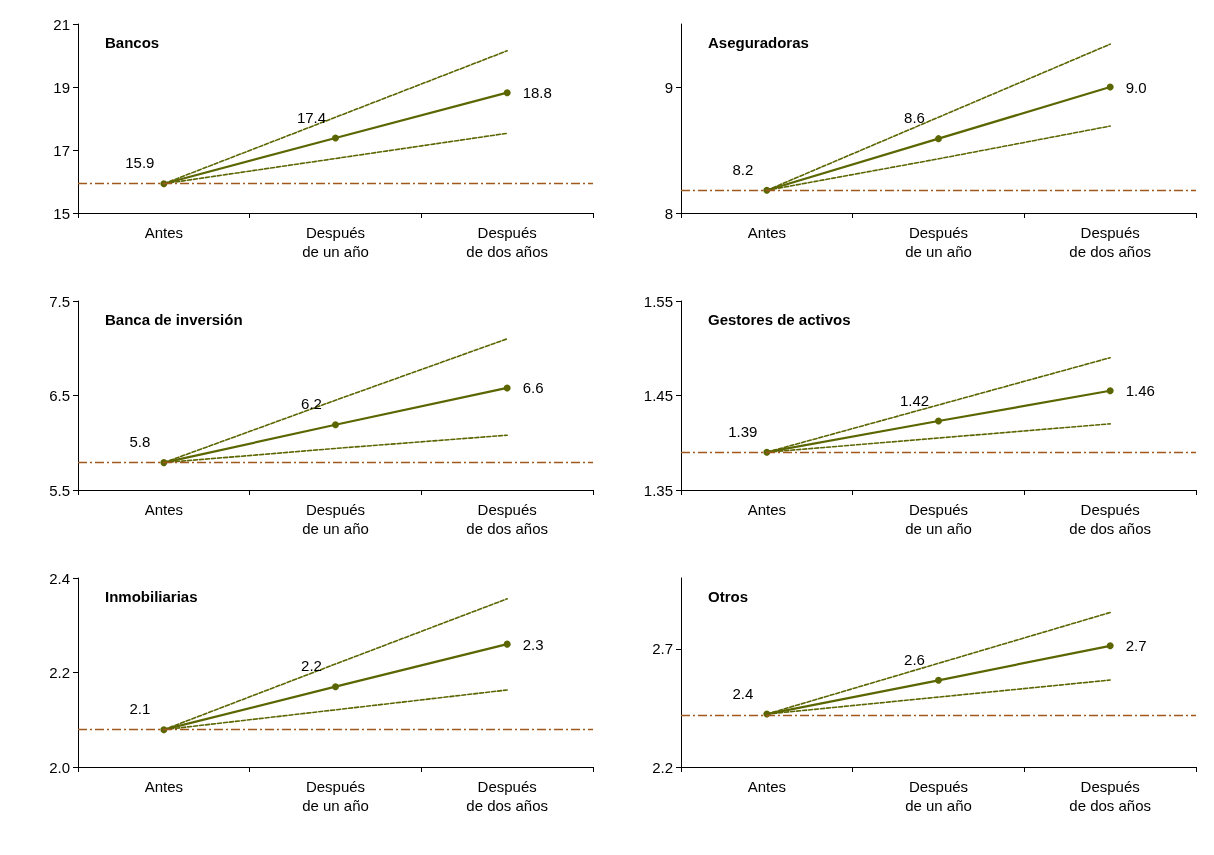 The image size is (1214, 855). Describe the element at coordinates (658, 395) in the screenshot. I see `y-tick-label: 1.45` at that location.